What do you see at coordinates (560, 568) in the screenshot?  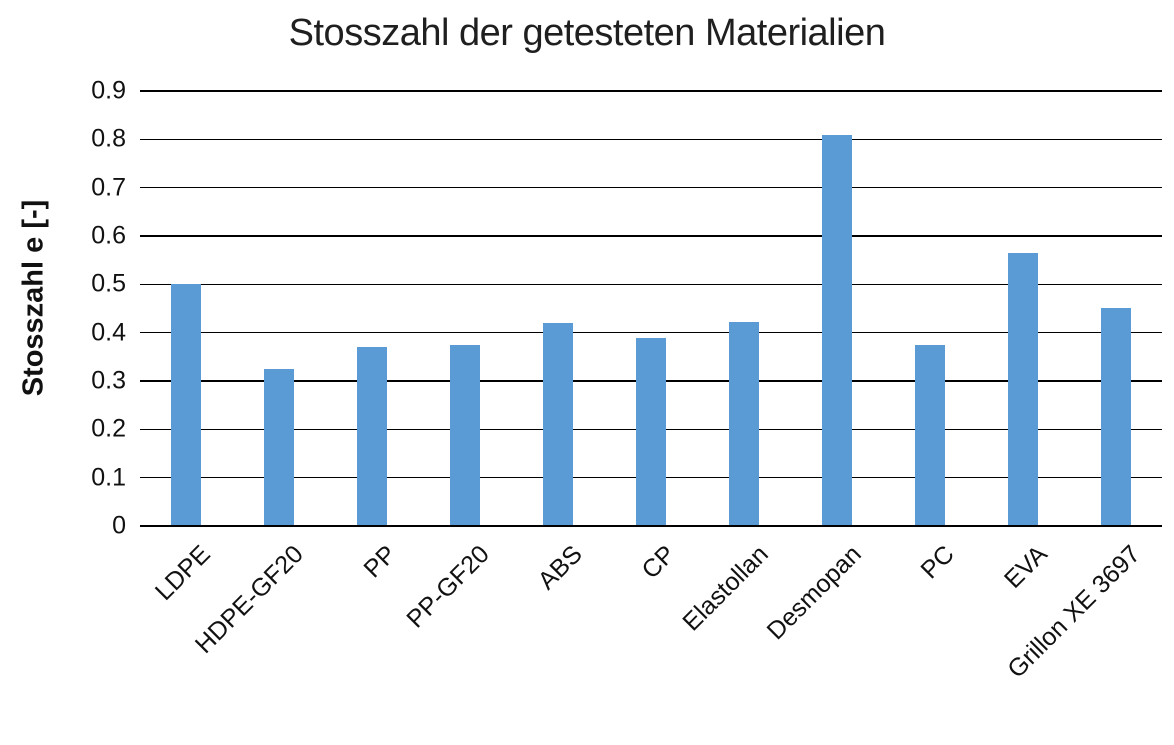 I see `x-tick-label: ABS` at bounding box center [560, 568].